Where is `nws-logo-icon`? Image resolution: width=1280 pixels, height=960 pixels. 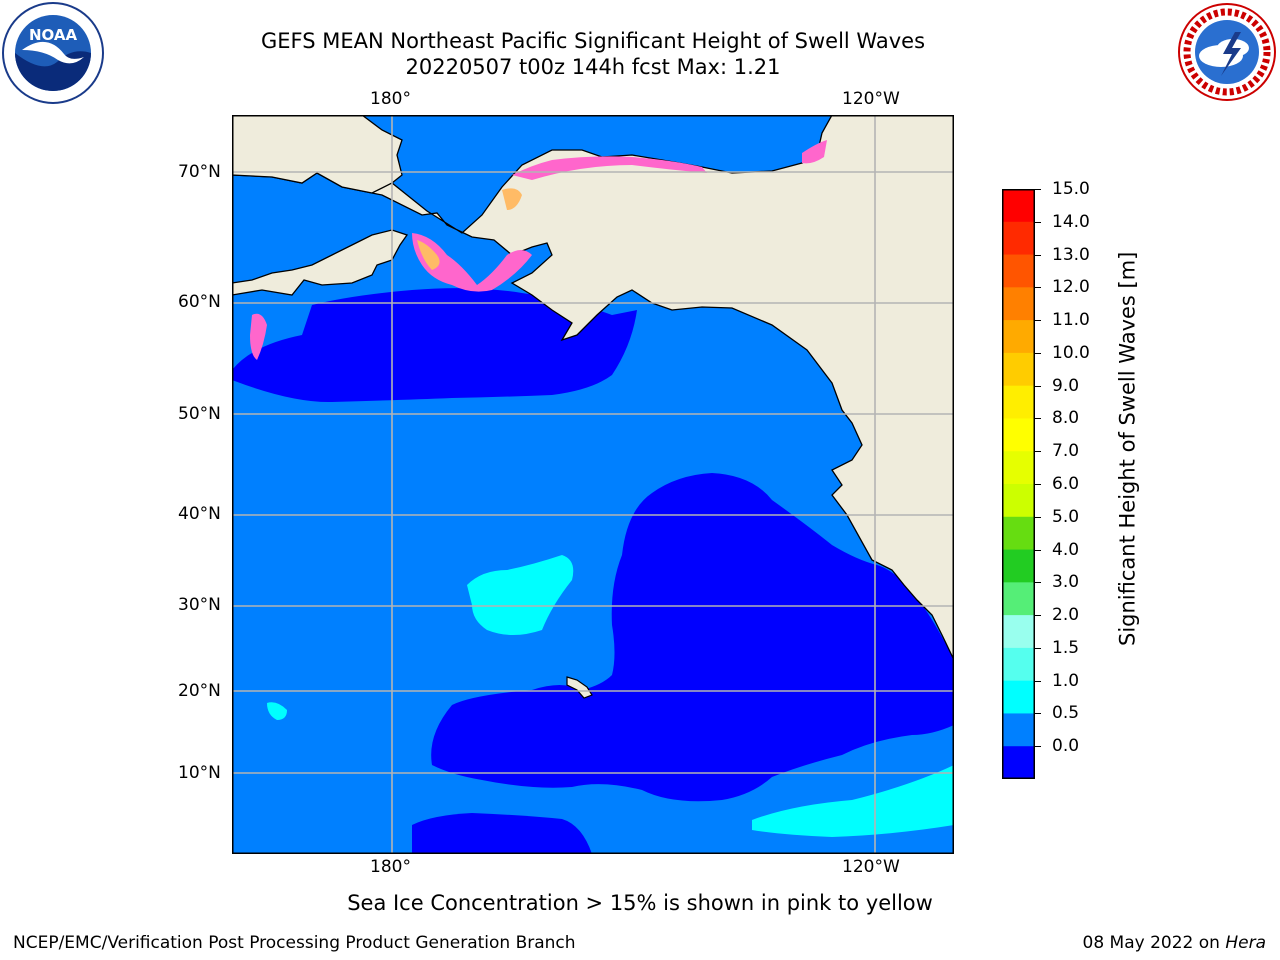
nws-logo-icon is located at coordinates (1227, 52).